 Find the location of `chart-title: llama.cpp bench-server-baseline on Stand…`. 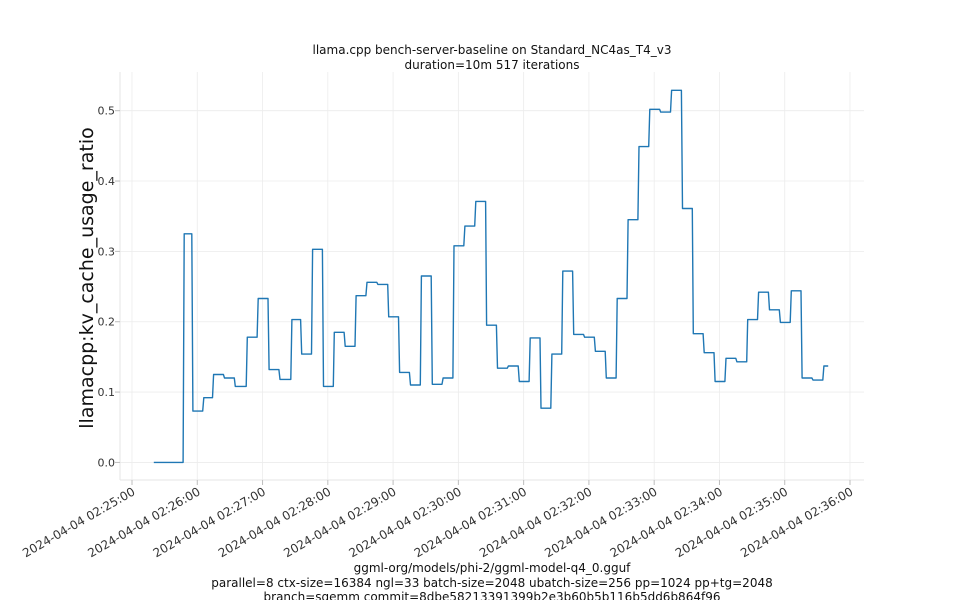

chart-title: llama.cpp bench-server-baseline on Stand… is located at coordinates (492, 50).